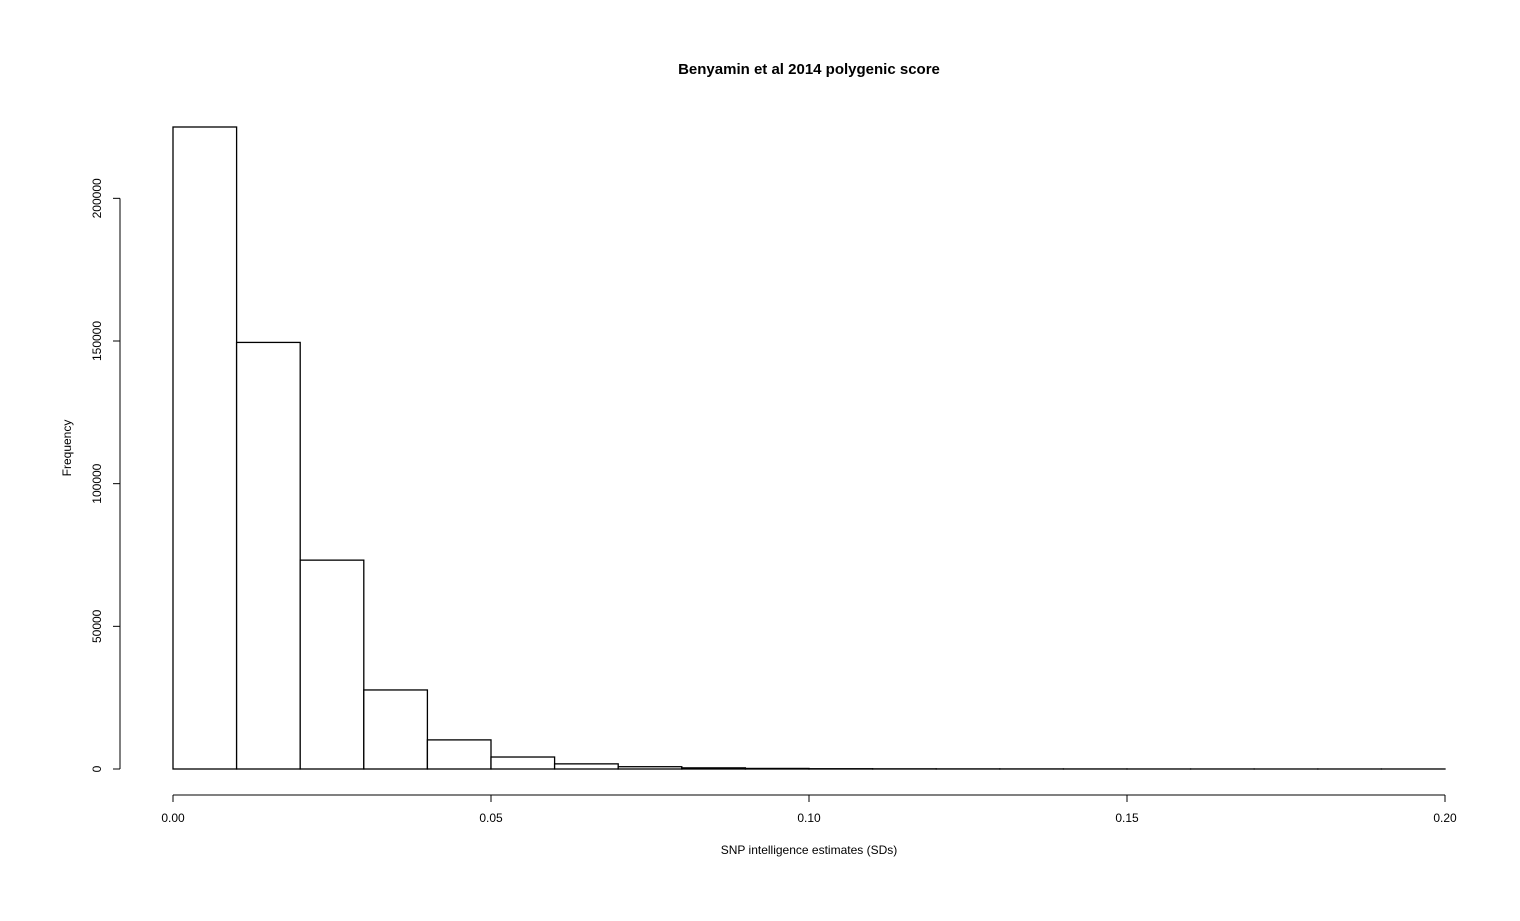 This screenshot has height=921, width=1520. I want to click on x-tick-label: 0.10, so click(809, 818).